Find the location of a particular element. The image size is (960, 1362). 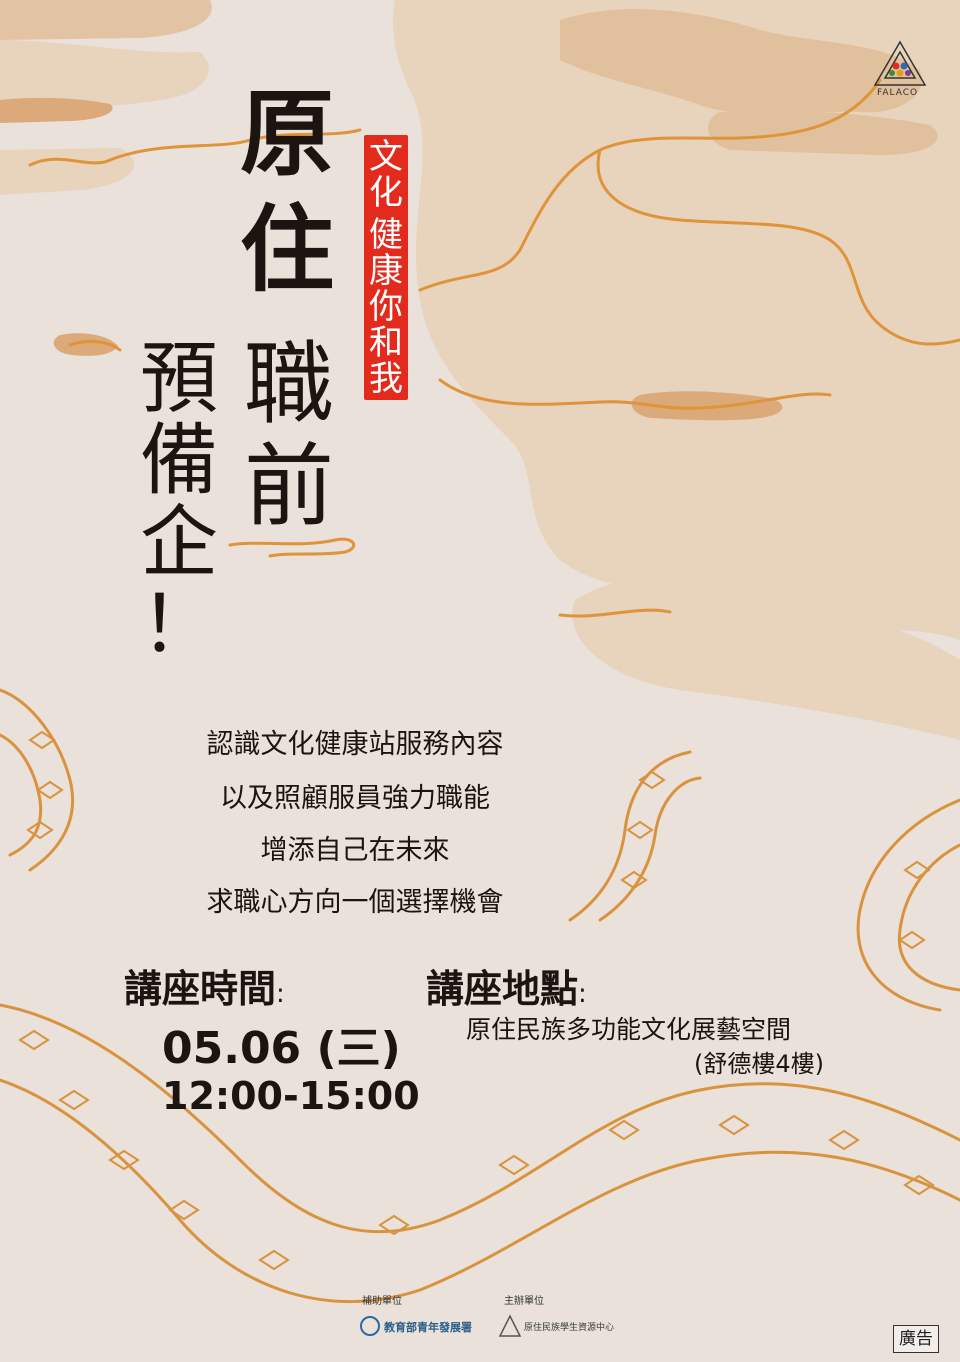

title-char: 住 is located at coordinates (287, 250).